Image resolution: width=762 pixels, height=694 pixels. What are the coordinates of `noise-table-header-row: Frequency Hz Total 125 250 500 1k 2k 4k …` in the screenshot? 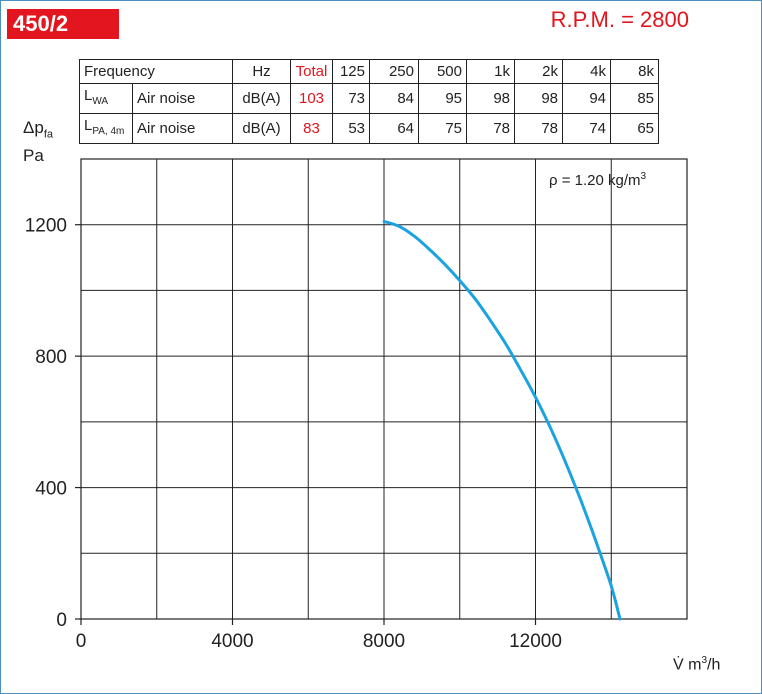 It's located at (369, 71).